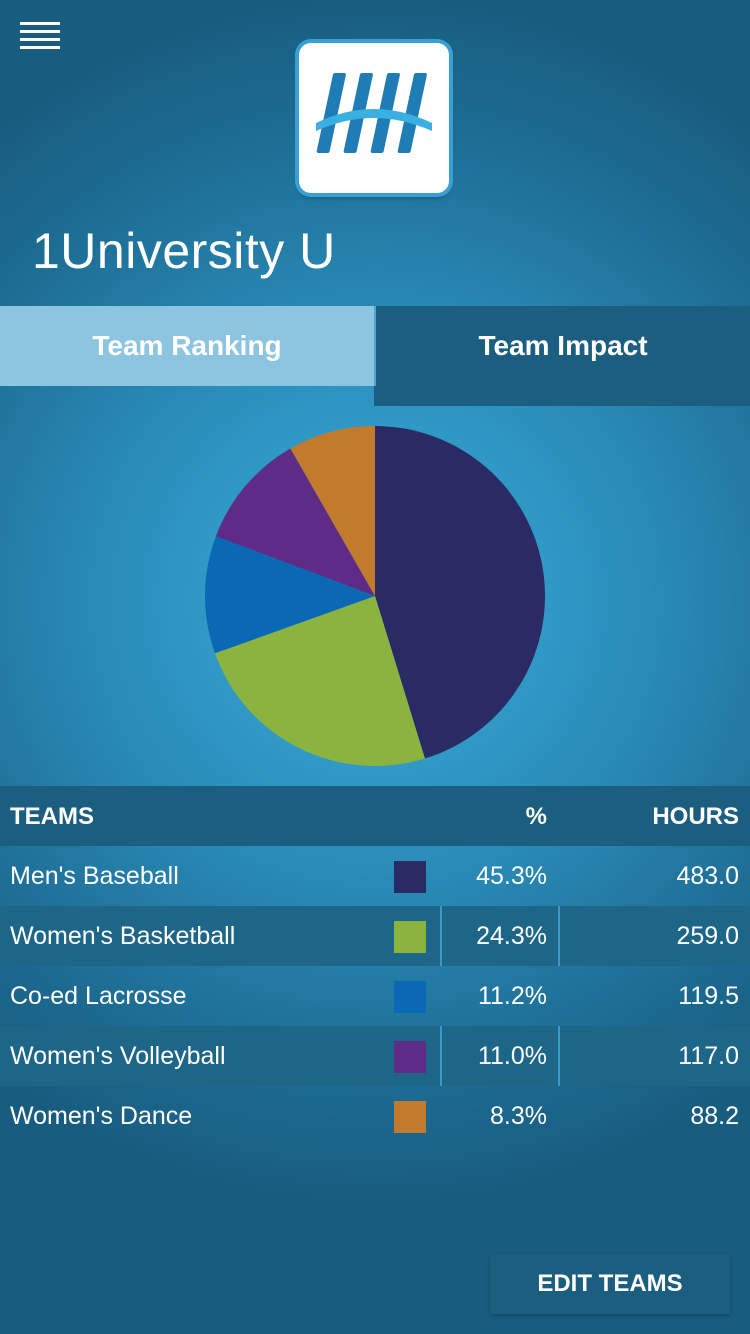 Image resolution: width=750 pixels, height=1334 pixels. Describe the element at coordinates (375, 1116) in the screenshot. I see `table-row: Women's Dance 8.3% 88.2` at that location.